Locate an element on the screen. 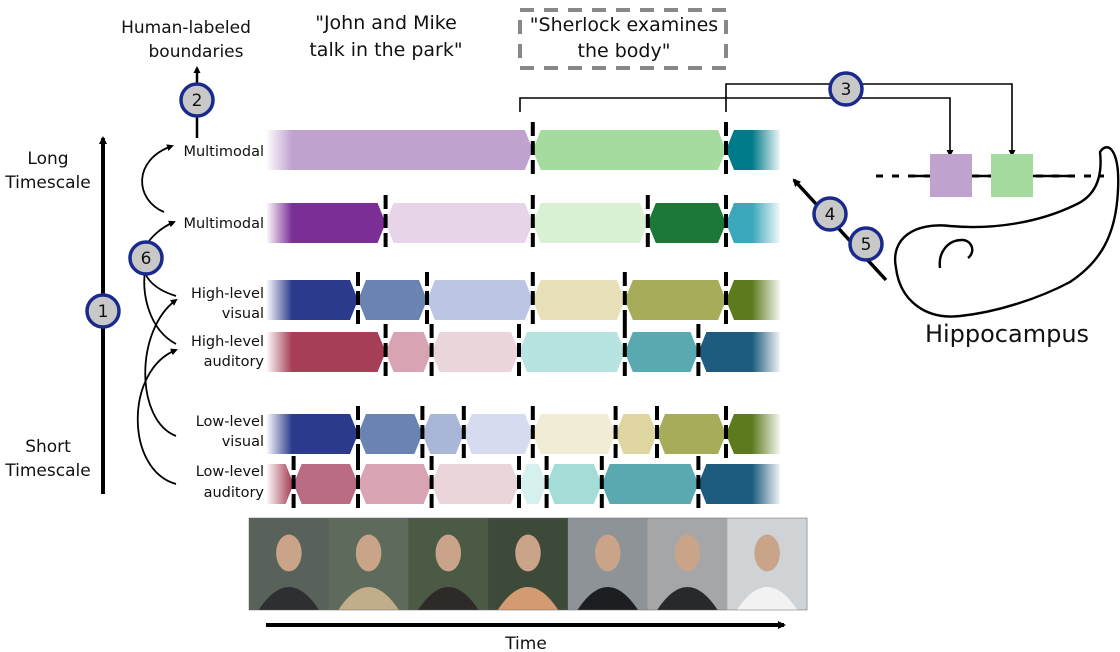  hippocampus-reinstatement-arrow is located at coordinates (840, 230).